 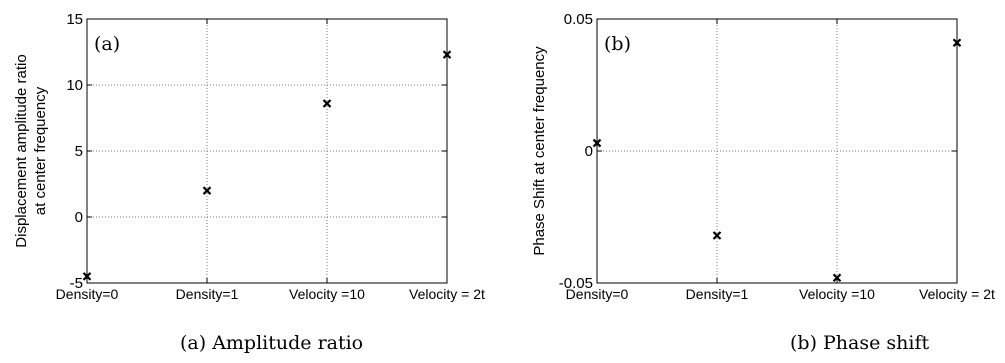 I want to click on panel-label-b: (b), so click(x=617, y=44).